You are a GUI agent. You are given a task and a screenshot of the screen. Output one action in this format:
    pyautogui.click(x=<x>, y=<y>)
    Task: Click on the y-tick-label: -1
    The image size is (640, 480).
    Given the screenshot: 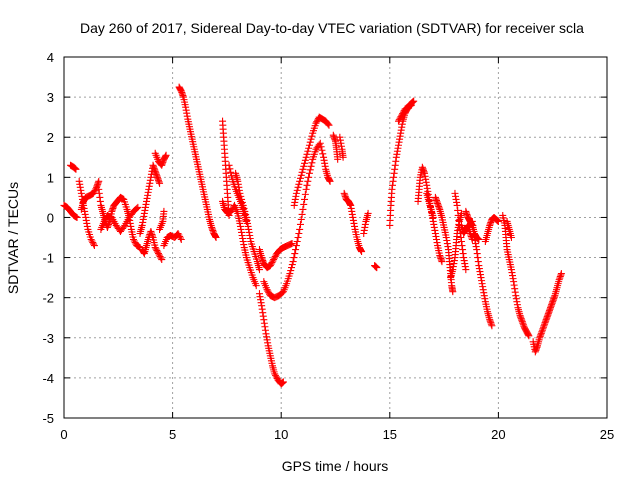 What is the action you would take?
    pyautogui.click(x=48, y=258)
    